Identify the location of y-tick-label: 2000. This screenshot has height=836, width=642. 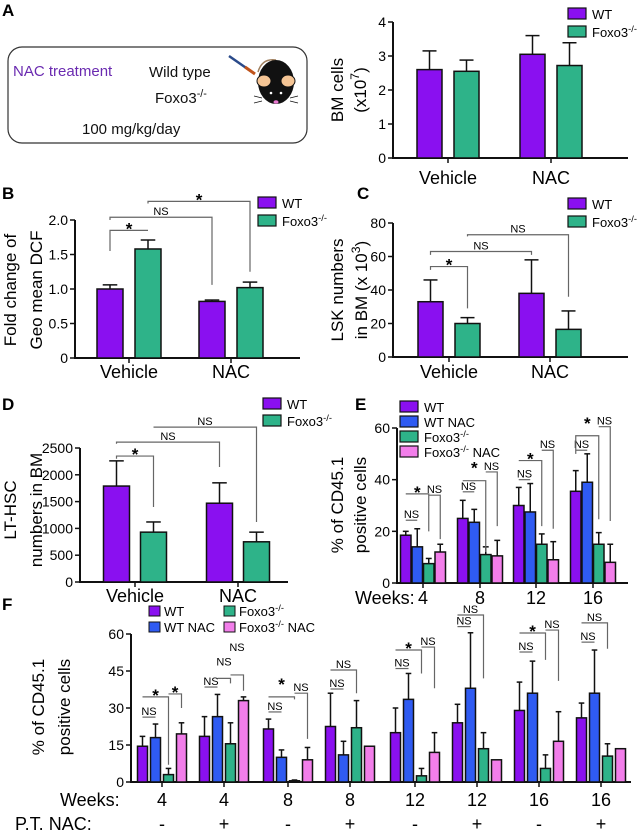
(57, 475).